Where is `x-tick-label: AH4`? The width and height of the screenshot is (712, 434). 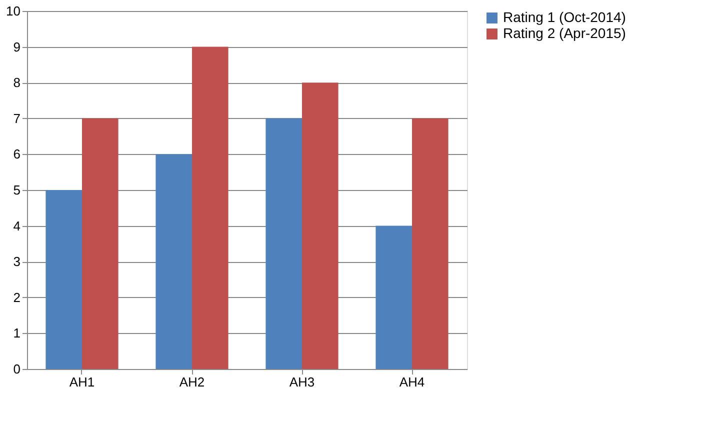 x-tick-label: AH4 is located at coordinates (412, 382).